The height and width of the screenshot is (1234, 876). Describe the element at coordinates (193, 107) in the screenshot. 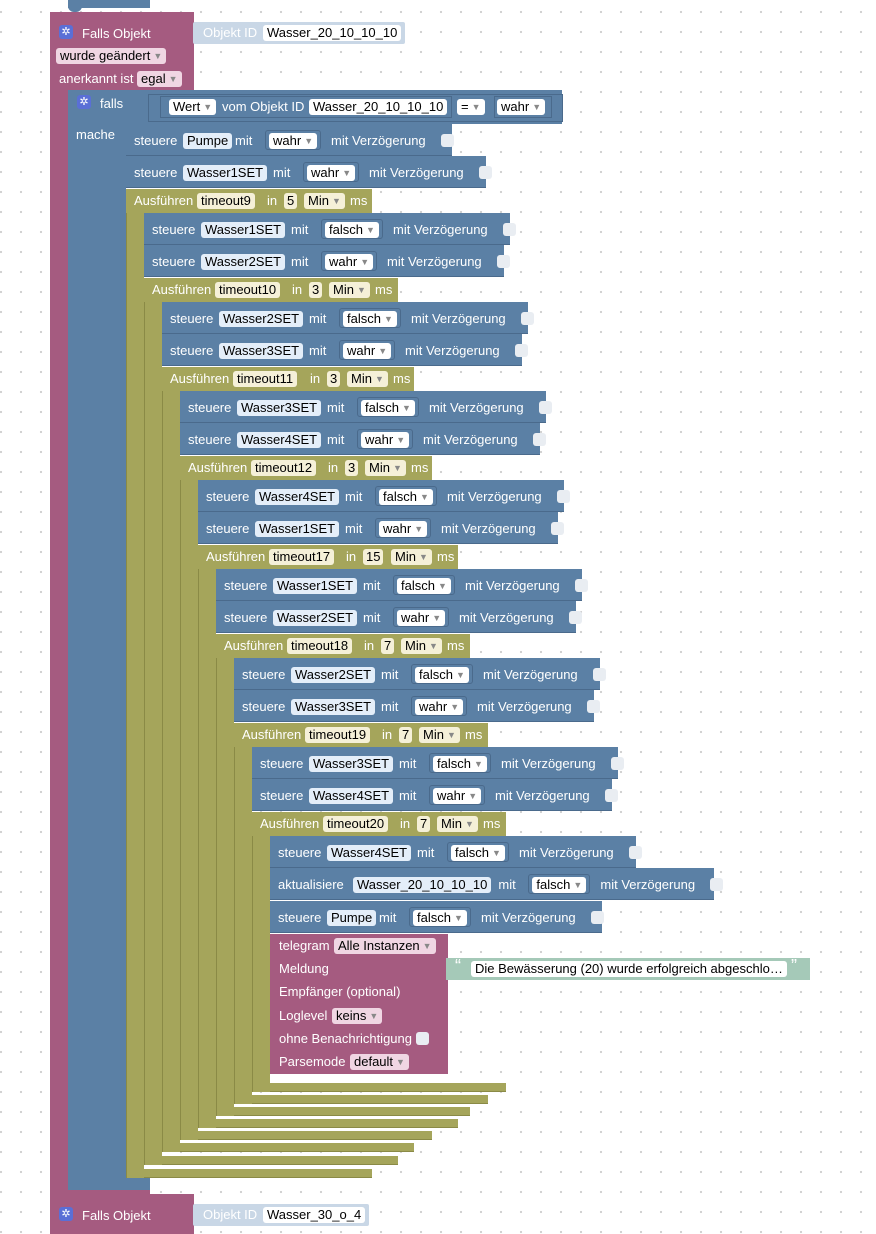

I see `value-type-dropdown: Wert ▼` at that location.